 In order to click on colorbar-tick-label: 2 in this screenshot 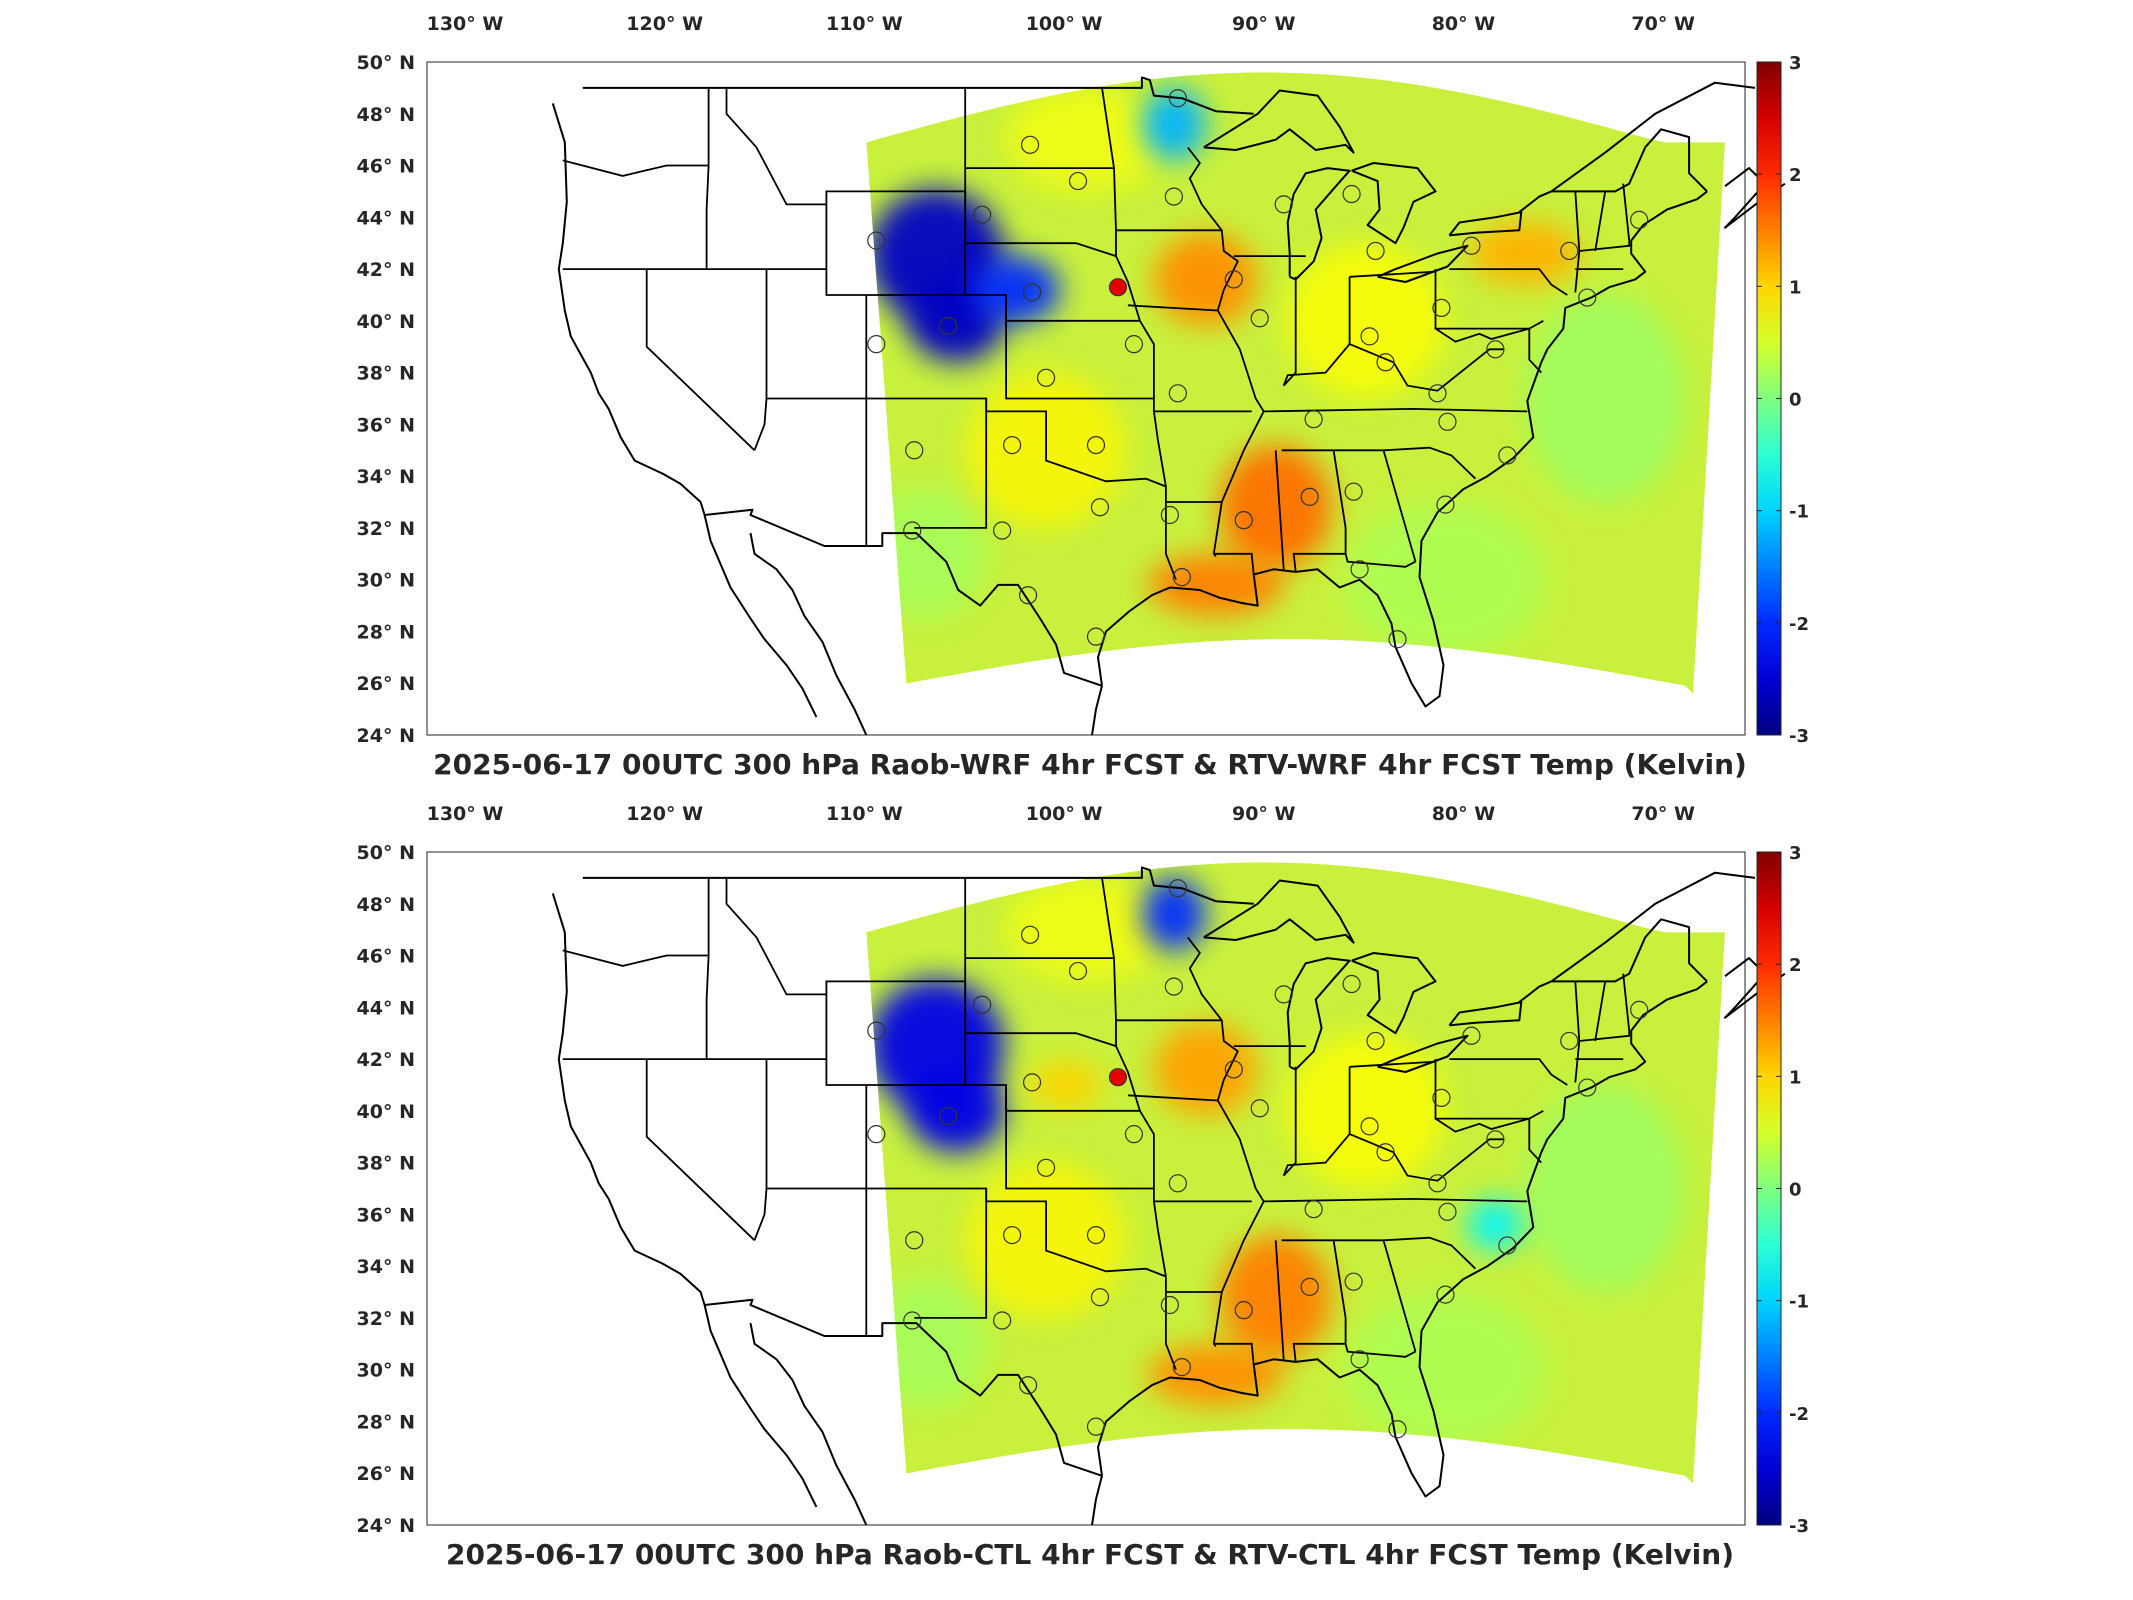, I will do `click(1795, 965)`.